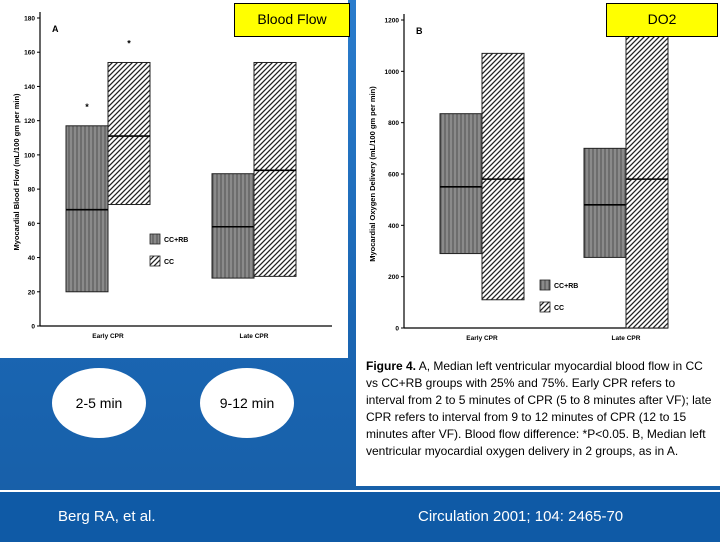  Describe the element at coordinates (55, 29) in the screenshot. I see `panel-label: A` at that location.